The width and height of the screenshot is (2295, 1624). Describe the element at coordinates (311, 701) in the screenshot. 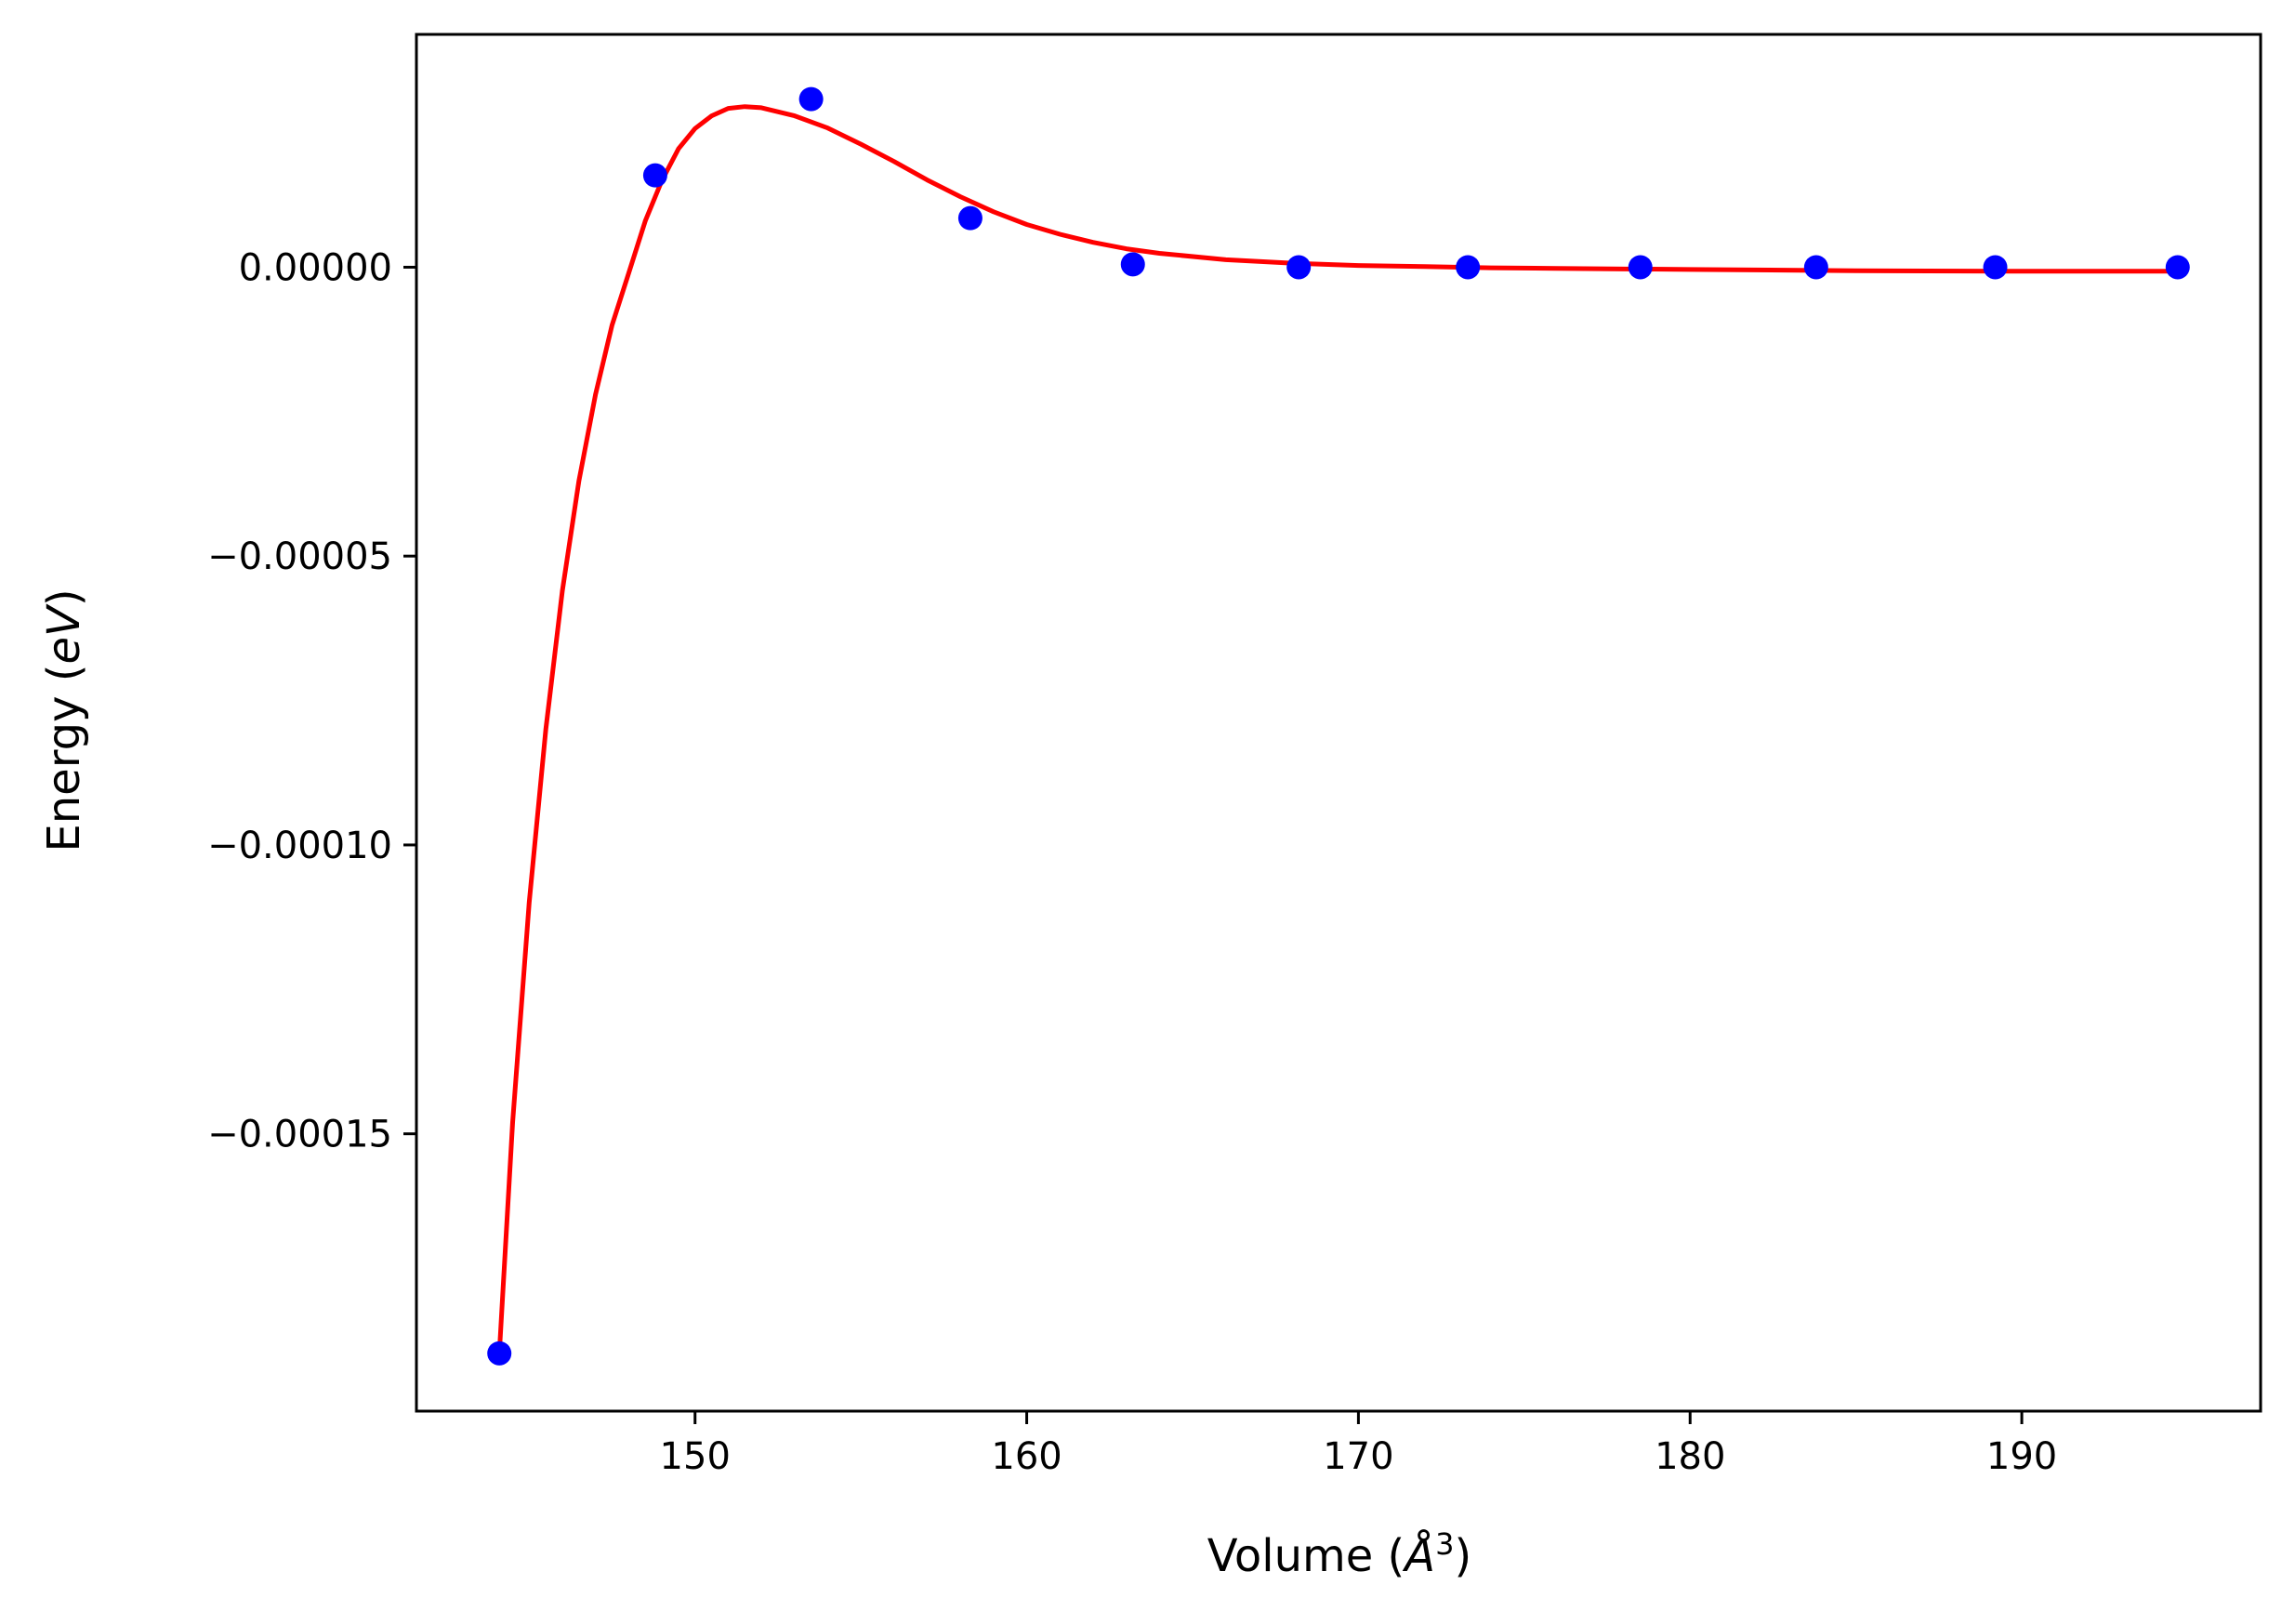

I see `y-axis-ticks: 0.00000 −0.00005 −0.00010 −0.00015` at that location.